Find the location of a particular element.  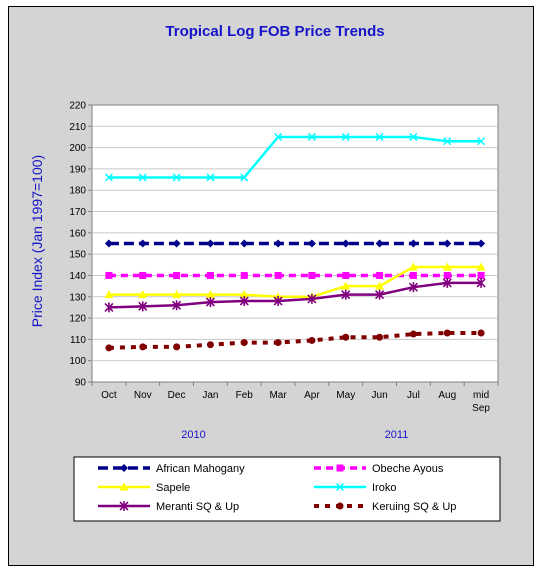

legend-label: Obeche Ayous is located at coordinates (408, 469).